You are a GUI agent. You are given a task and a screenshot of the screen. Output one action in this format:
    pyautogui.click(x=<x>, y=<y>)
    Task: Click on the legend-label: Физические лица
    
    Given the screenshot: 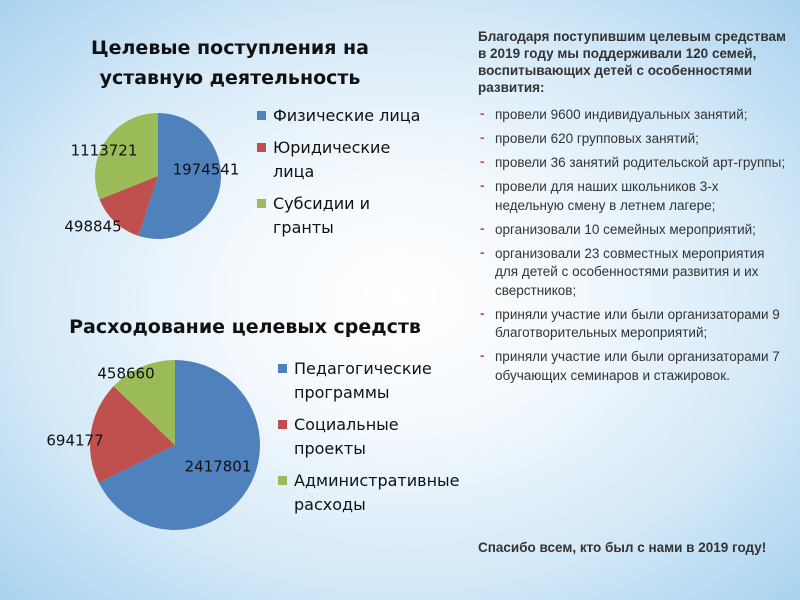 What is the action you would take?
    pyautogui.click(x=347, y=115)
    